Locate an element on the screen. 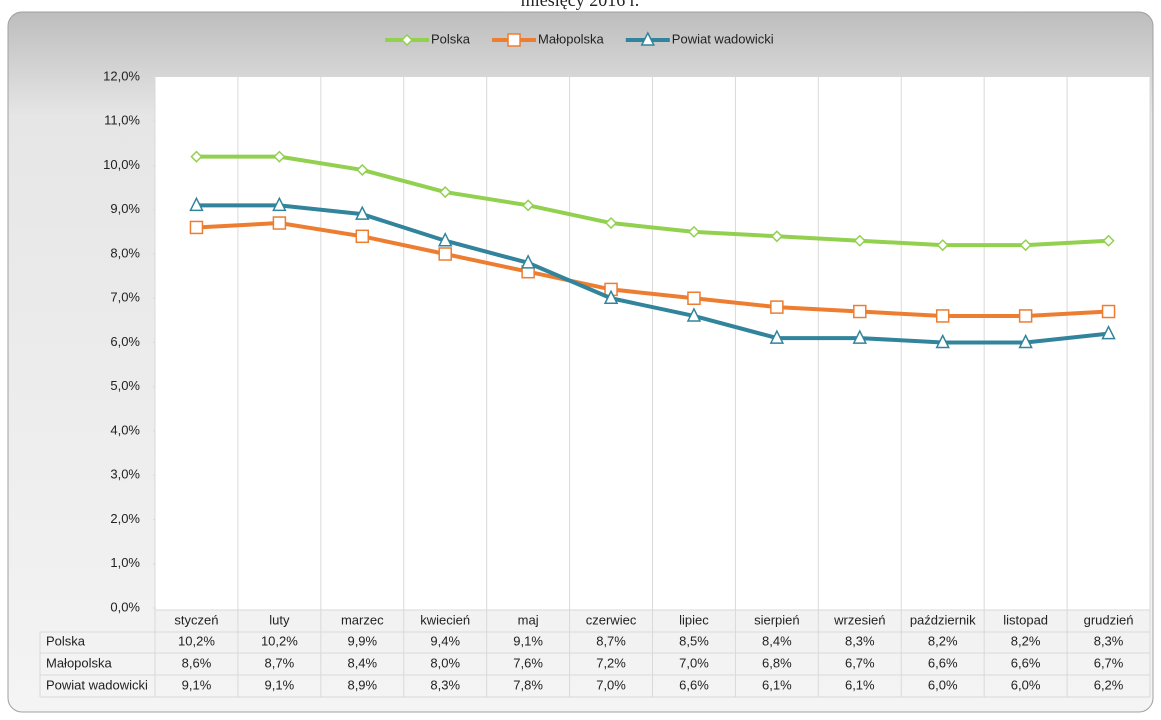  x-tick-label: maj is located at coordinates (528, 619).